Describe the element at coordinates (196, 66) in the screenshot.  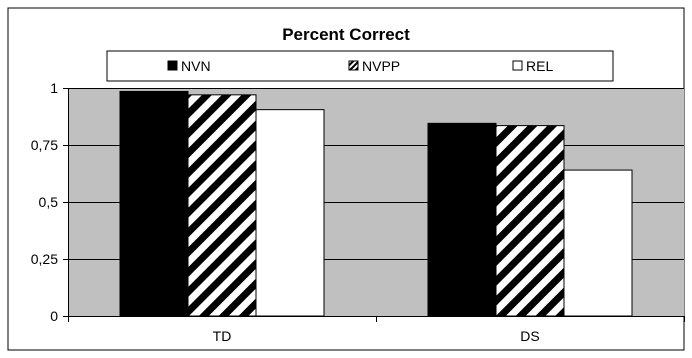
I see `legend-label-nvn: NVN` at that location.